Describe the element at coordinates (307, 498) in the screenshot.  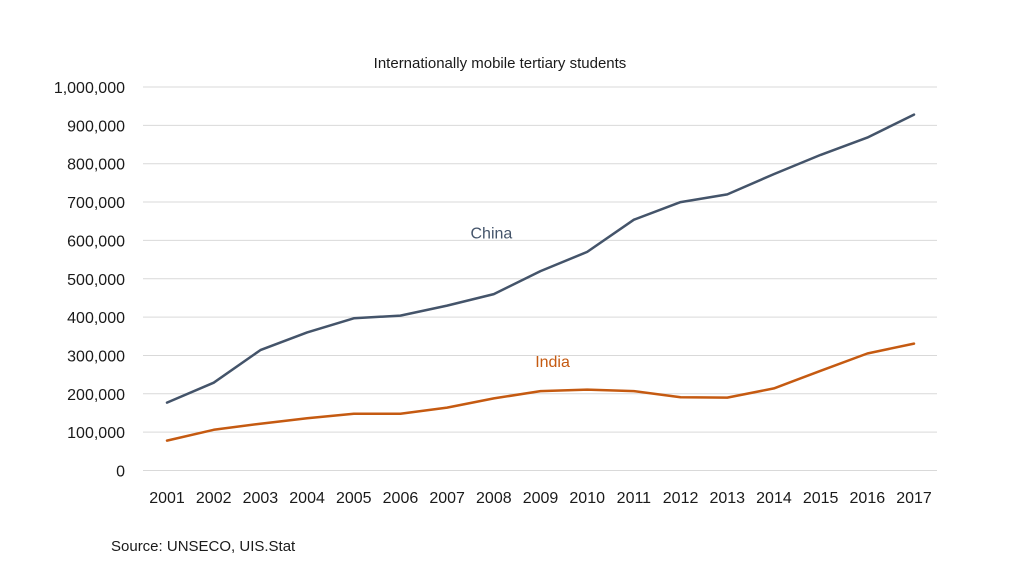
I see `x-tick-label: 2004` at that location.